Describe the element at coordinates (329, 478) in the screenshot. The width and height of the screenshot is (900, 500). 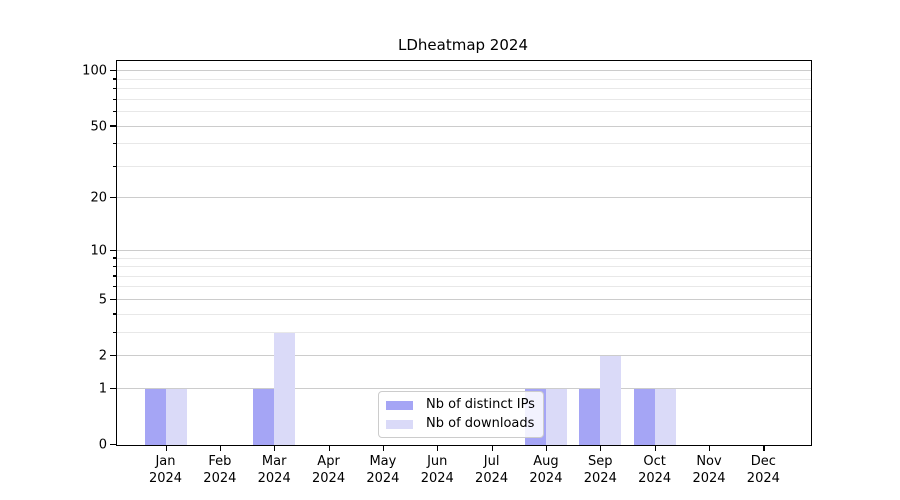
I see `x-tick-year-apr: 2024` at that location.